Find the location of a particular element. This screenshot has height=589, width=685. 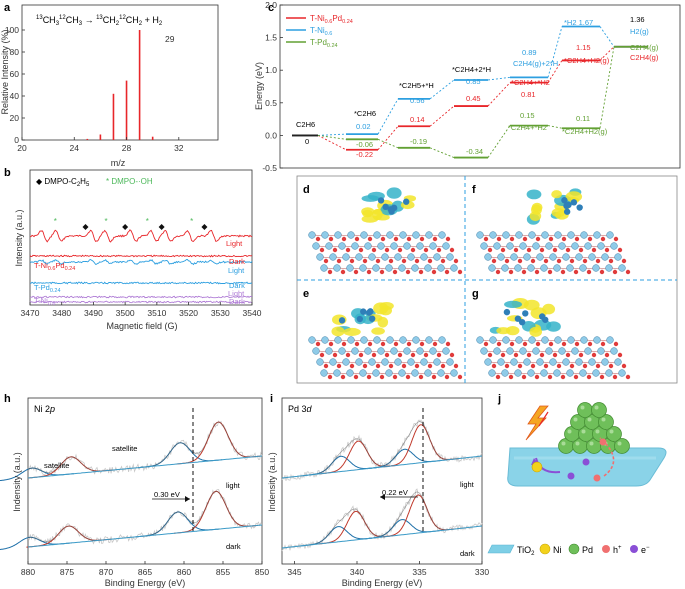

panel-b-x-label: Magnetic field (G) is located at coordinates (141, 326).